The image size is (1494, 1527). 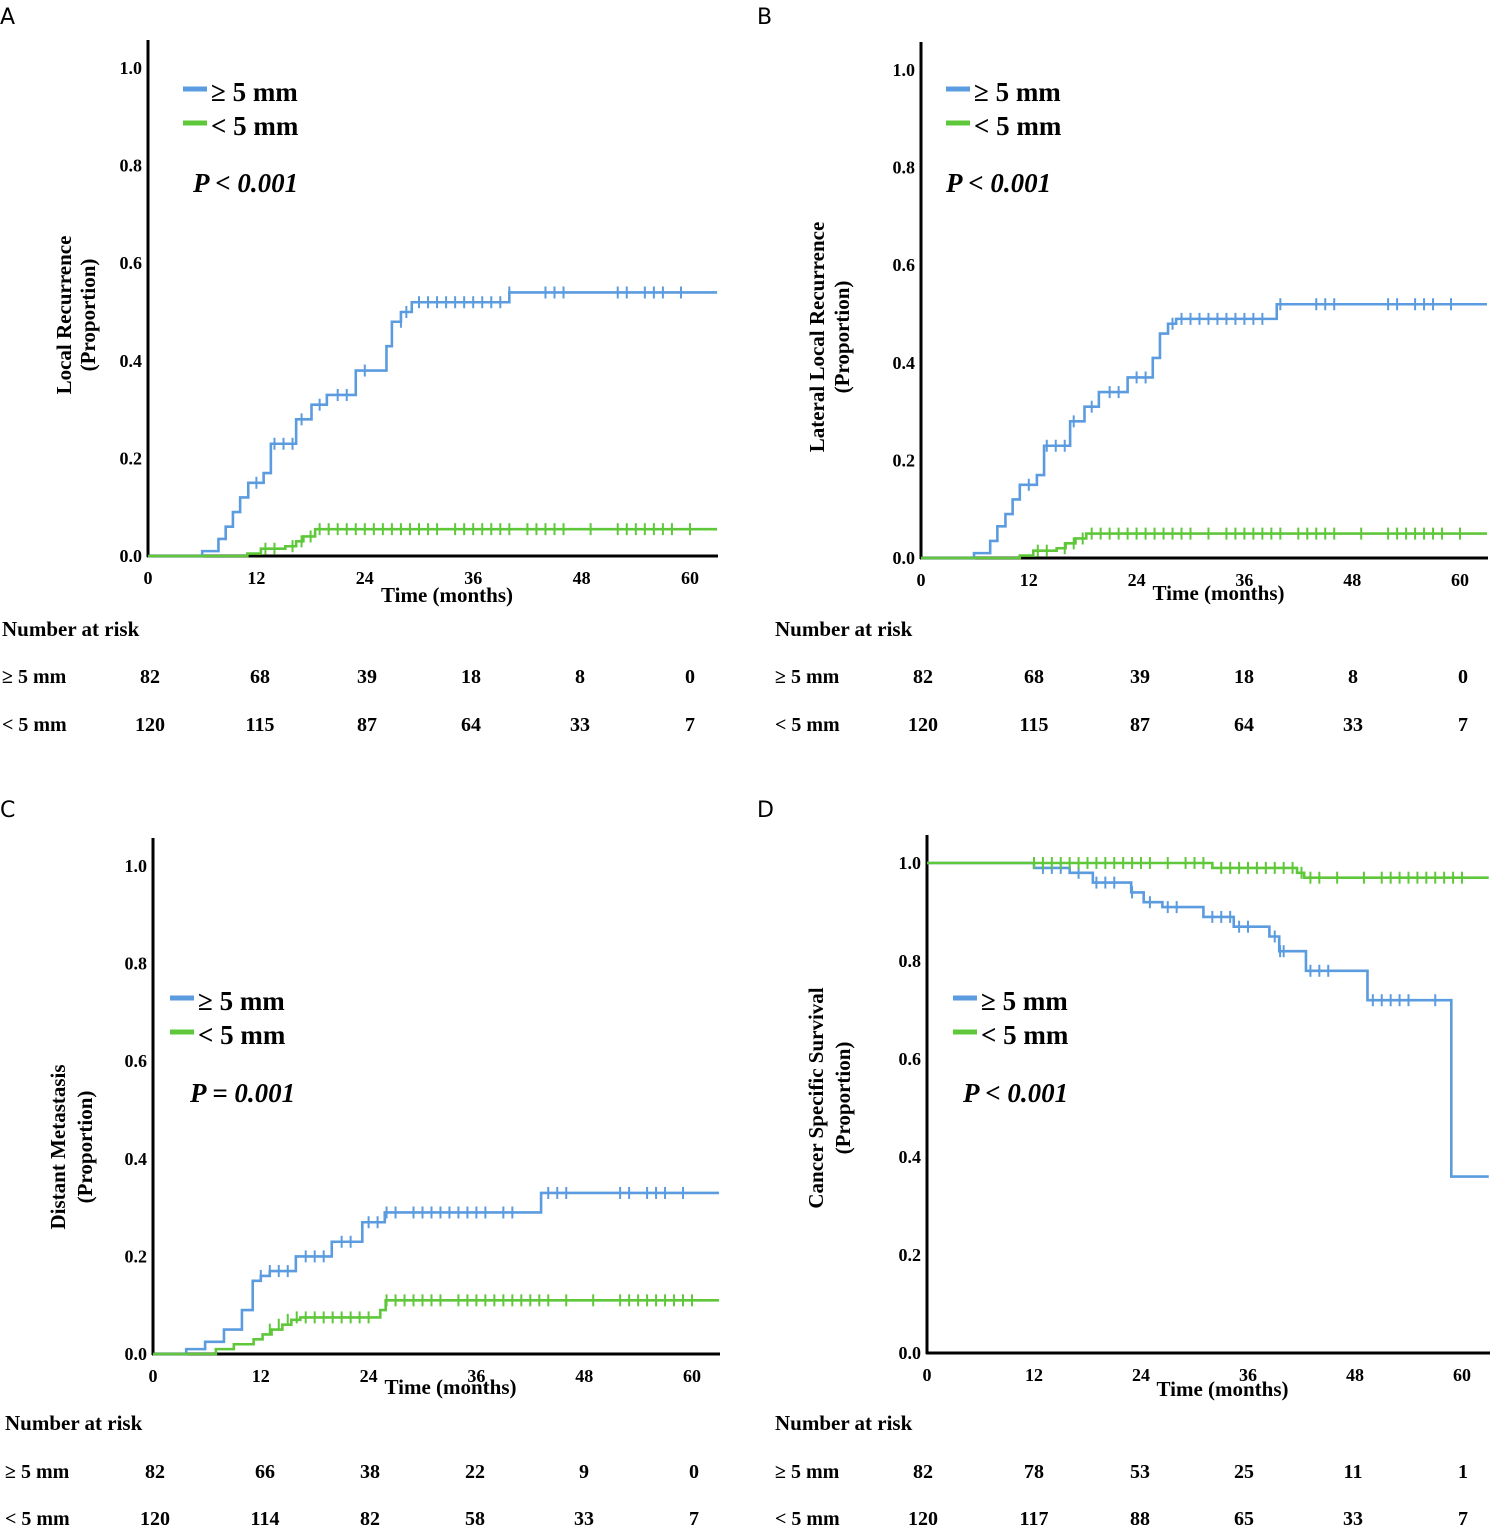 What do you see at coordinates (1244, 677) in the screenshot?
I see `risk-value: 18` at bounding box center [1244, 677].